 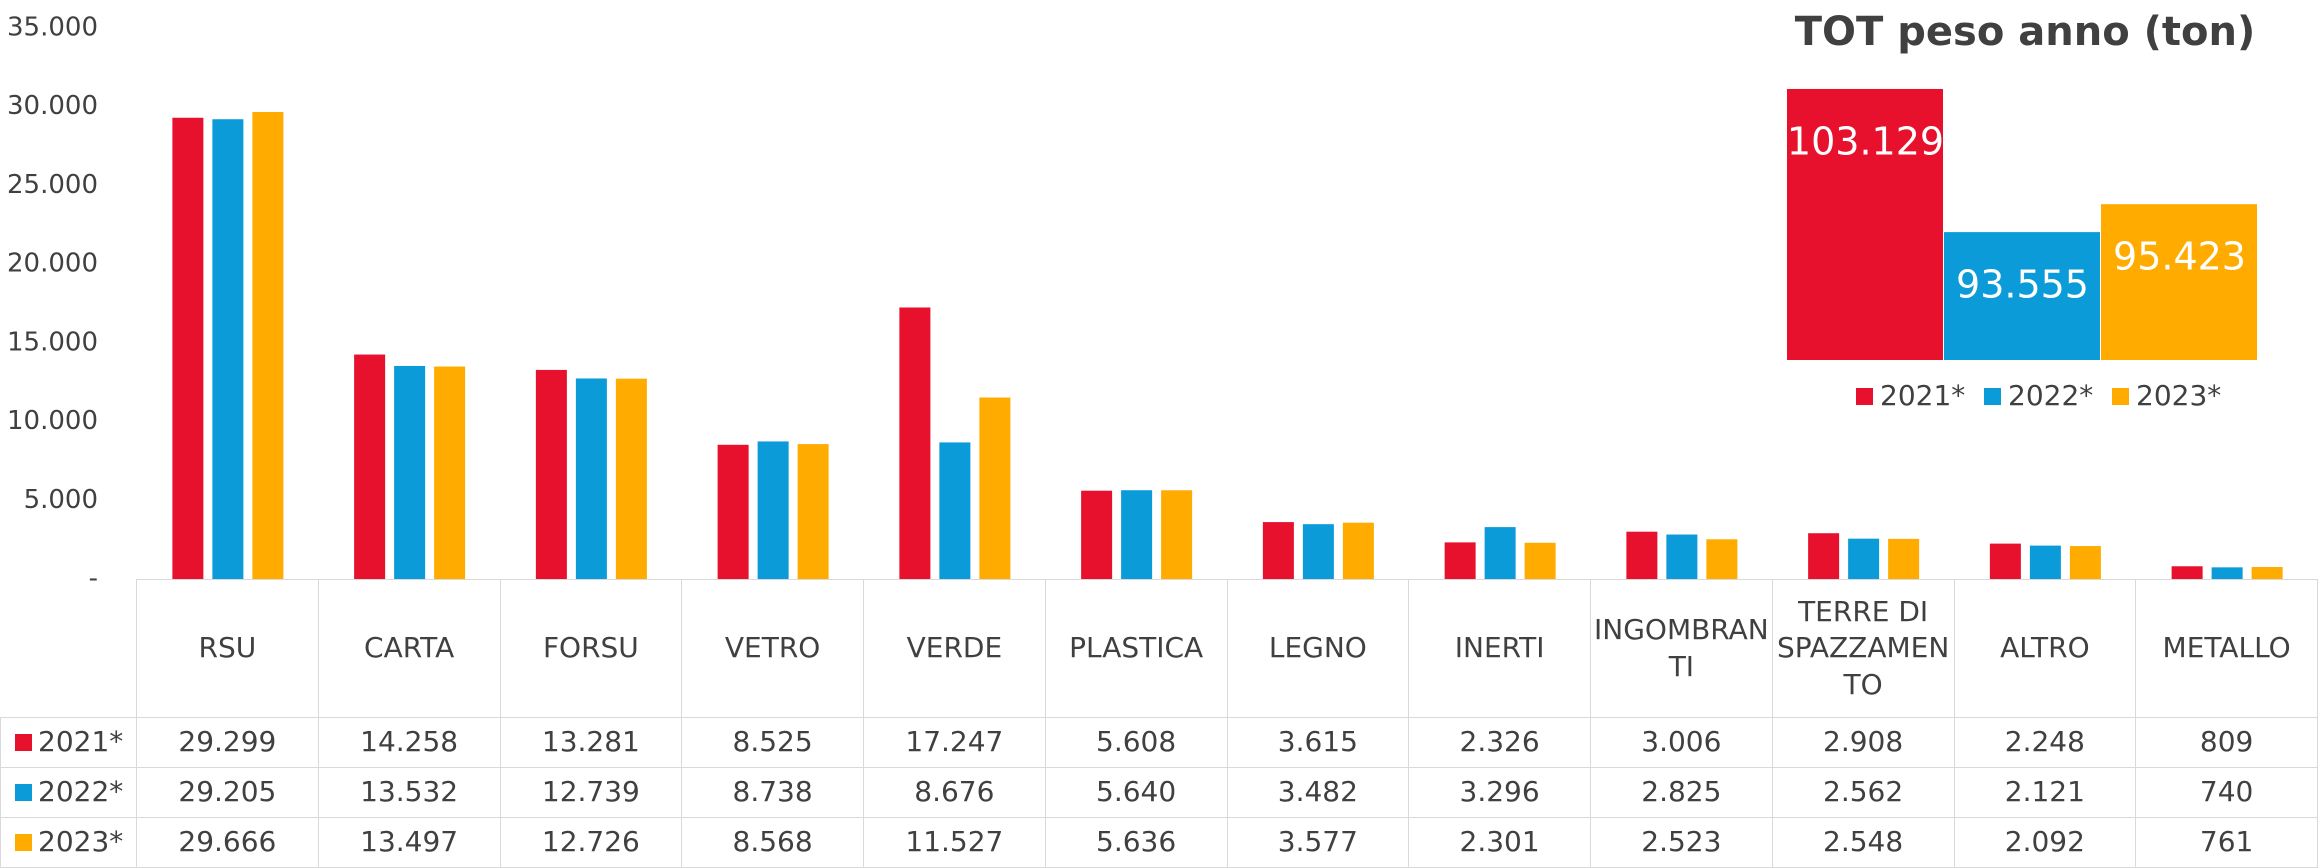 What do you see at coordinates (1500, 793) in the screenshot?
I see `table-value: 3.296` at bounding box center [1500, 793].